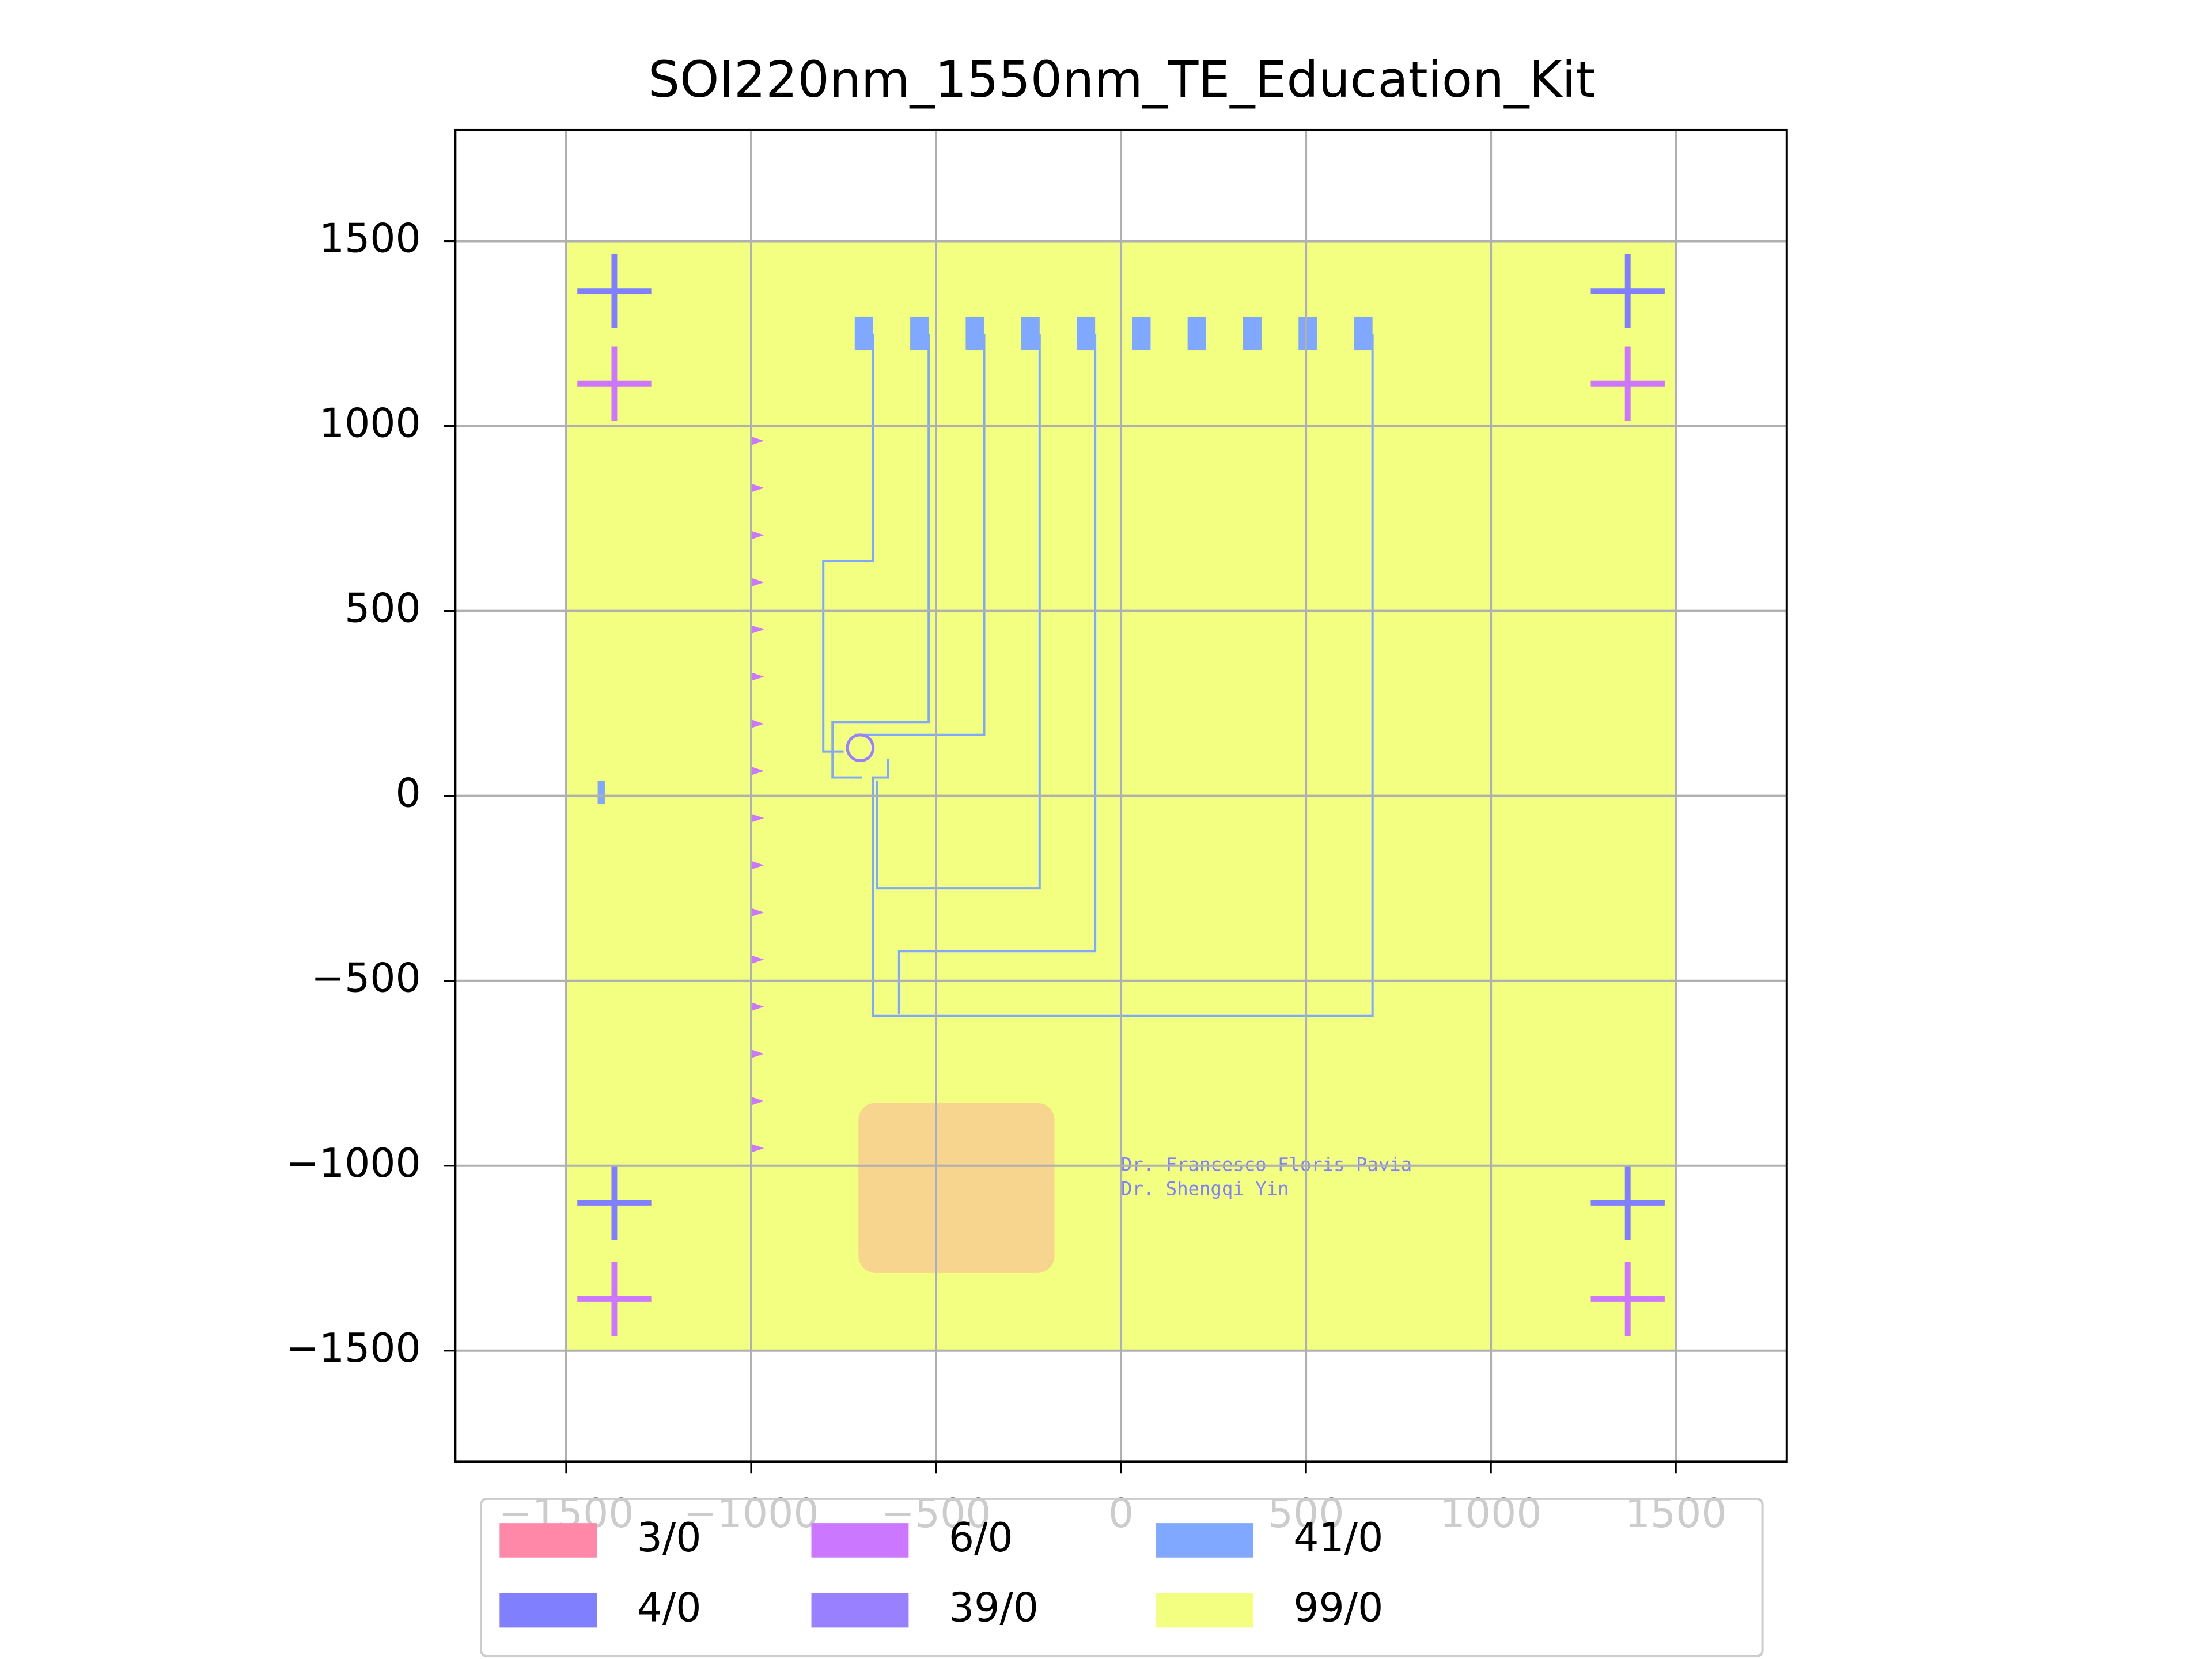 Image resolution: width=2212 pixels, height=1659 pixels. I want to click on legend-label: 4/0, so click(669, 1608).